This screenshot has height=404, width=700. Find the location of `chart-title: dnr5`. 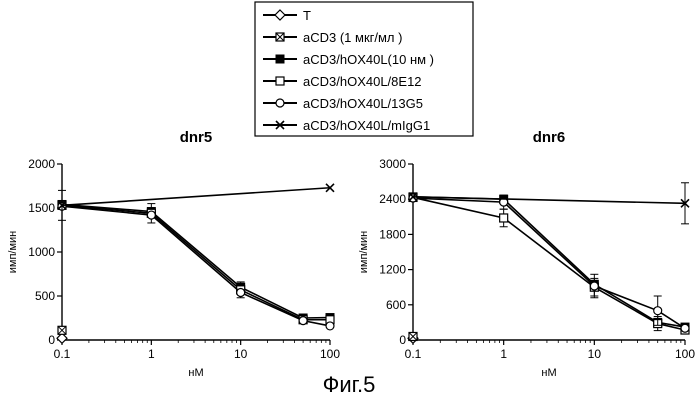

chart-title: dnr5 is located at coordinates (196, 137).